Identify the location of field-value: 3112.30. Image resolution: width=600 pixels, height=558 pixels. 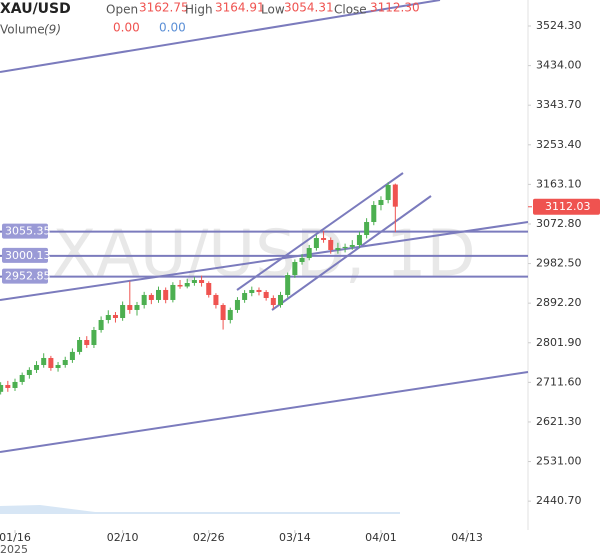
(395, 8).